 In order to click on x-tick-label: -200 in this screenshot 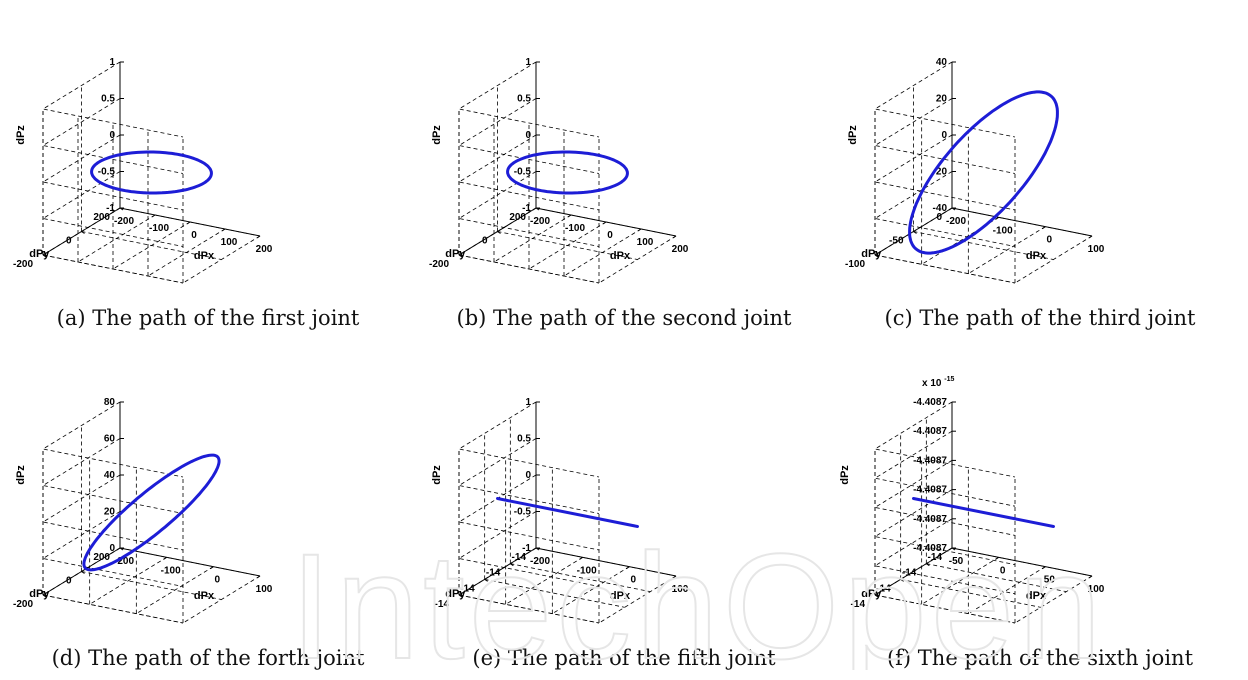, I will do `click(540, 561)`.